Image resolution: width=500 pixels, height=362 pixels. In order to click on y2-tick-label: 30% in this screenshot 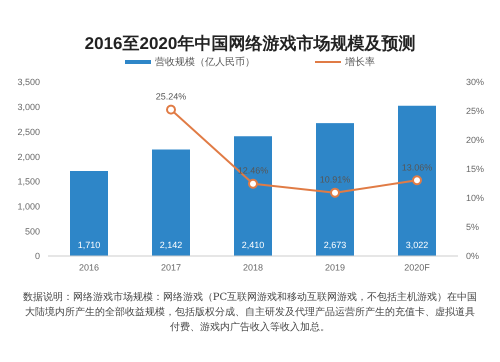, I will do `click(475, 82)`.